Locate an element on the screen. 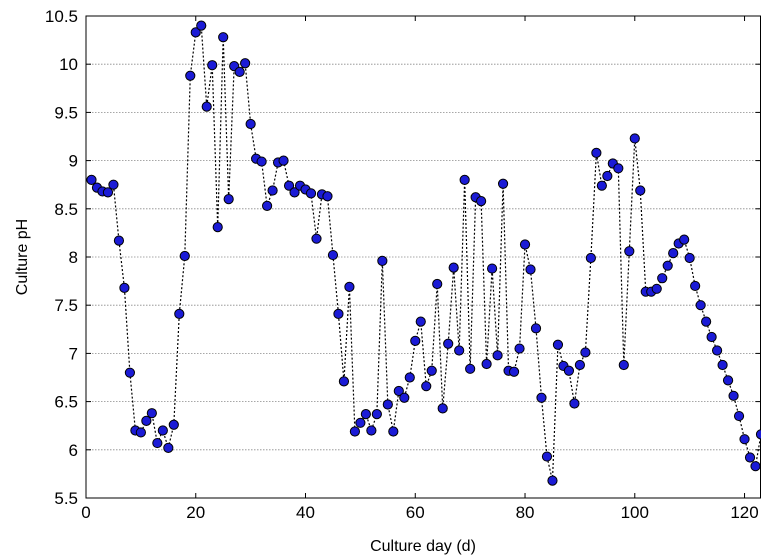 The image size is (761, 556). y-tick-label: 7 is located at coordinates (73, 353).